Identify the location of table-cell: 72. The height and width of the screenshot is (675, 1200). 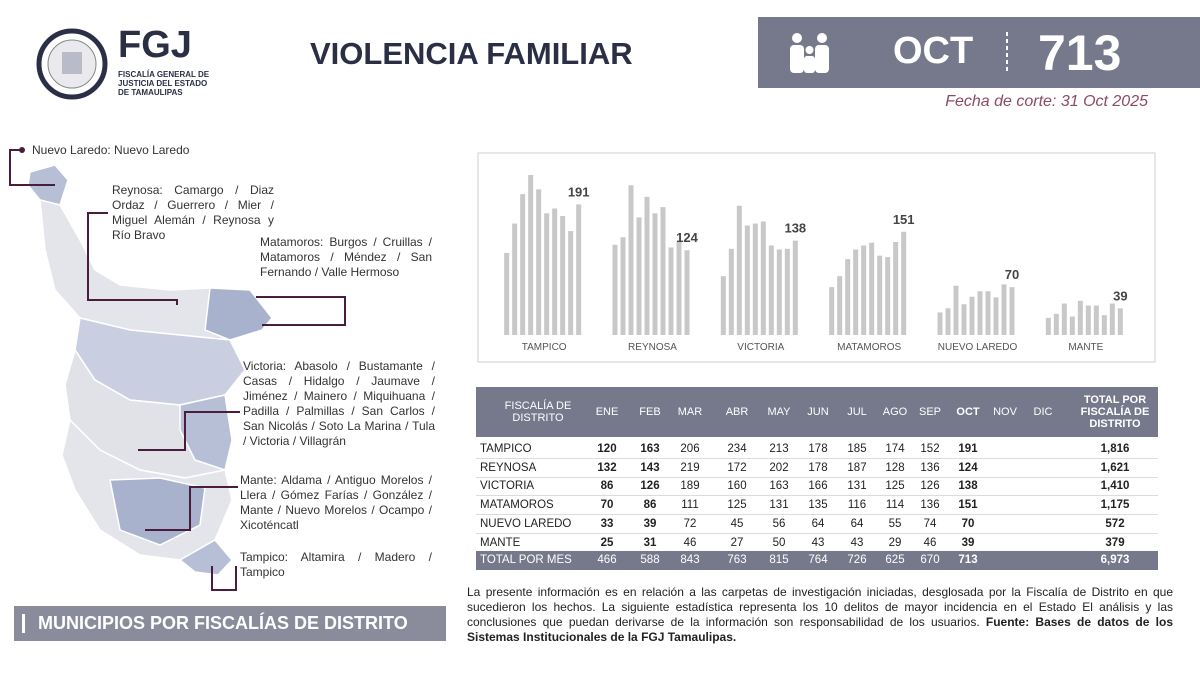
(690, 523).